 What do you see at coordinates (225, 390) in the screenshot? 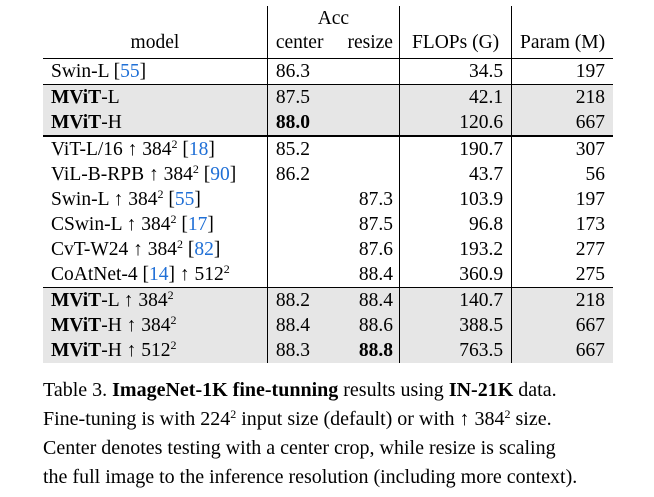
I see `caption-bold-title: ImageNet-1K fine-tunning` at bounding box center [225, 390].